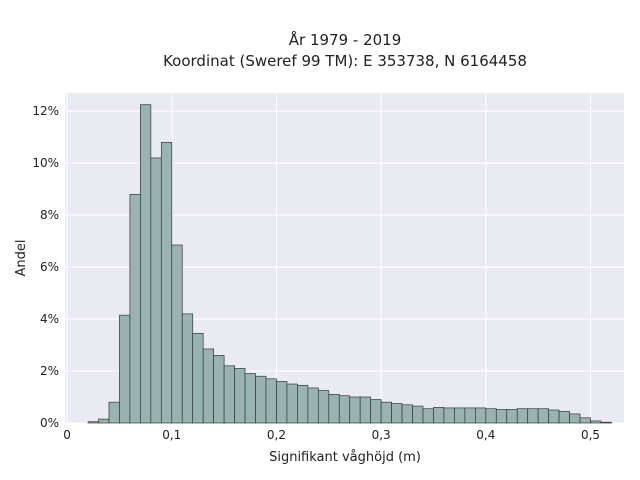  What do you see at coordinates (345, 457) in the screenshot?
I see `x-axis-label: Signifikant våghöjd (m)` at bounding box center [345, 457].